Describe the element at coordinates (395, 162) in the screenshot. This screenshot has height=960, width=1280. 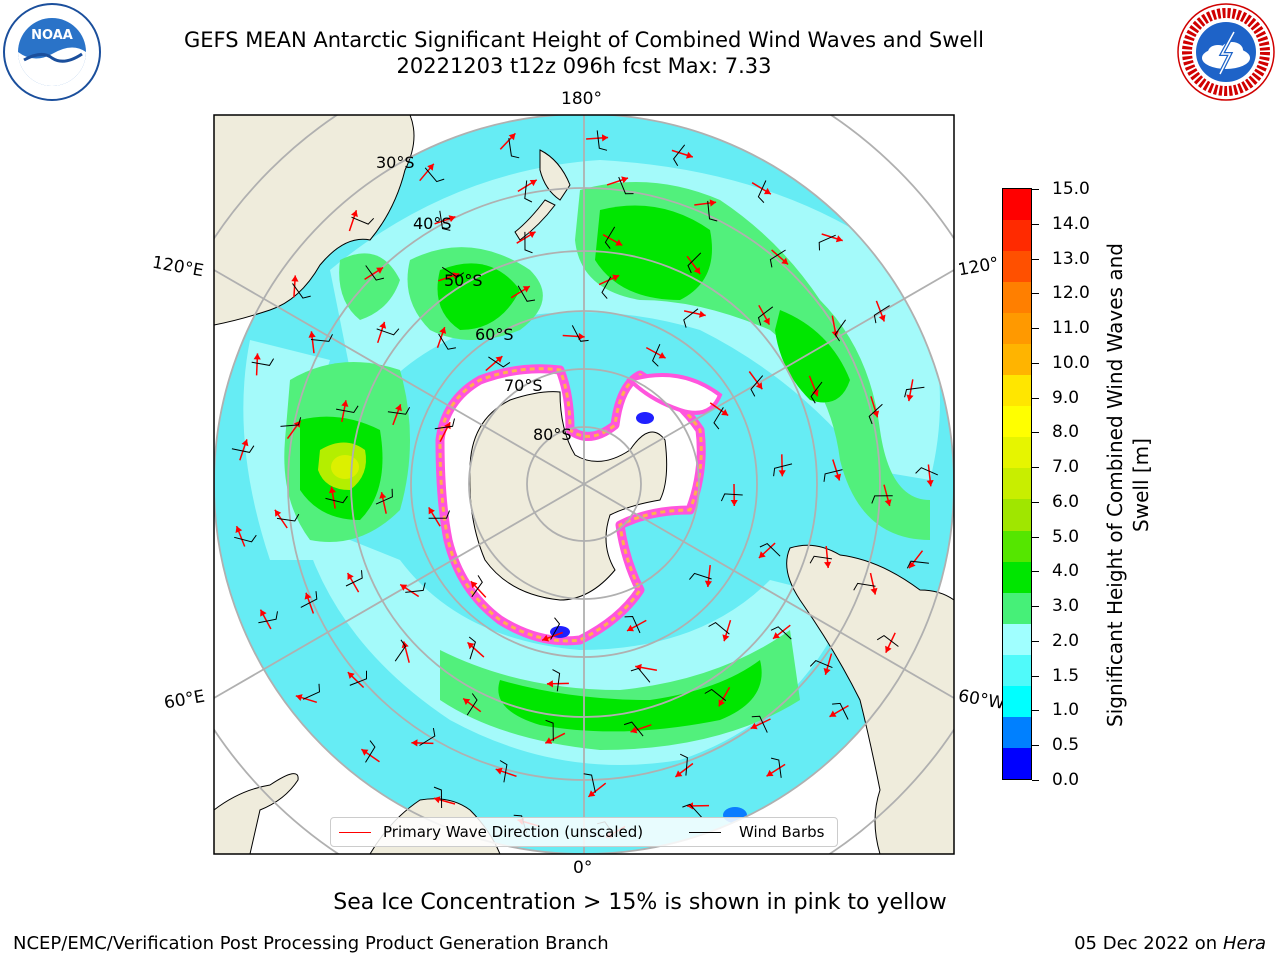
I see `lat-label-30s: 30°S` at that location.